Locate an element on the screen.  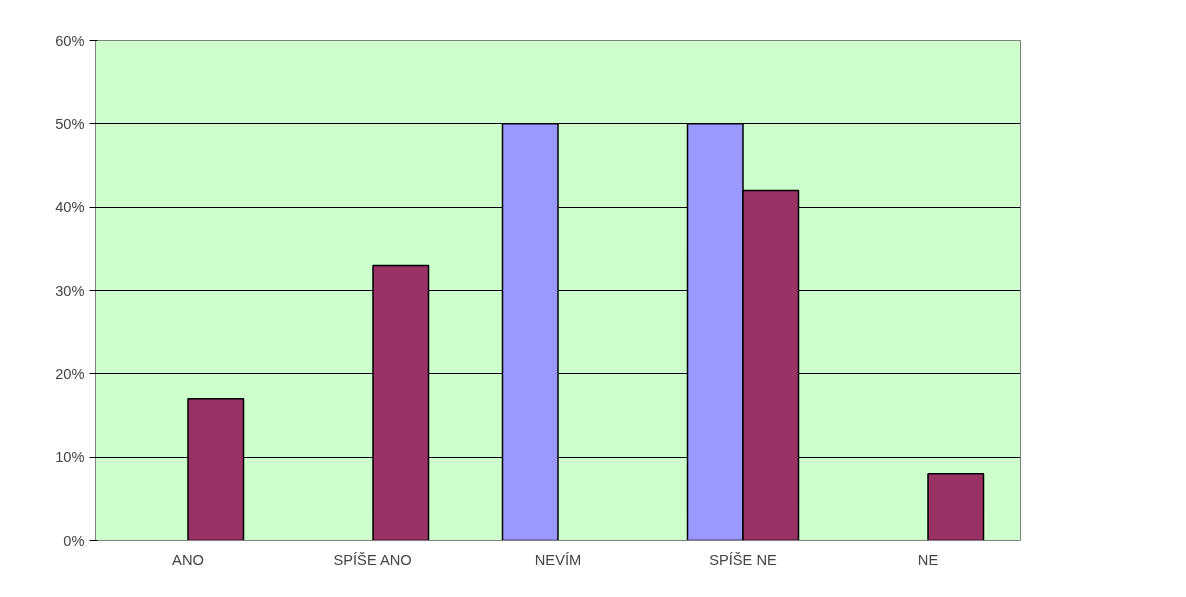
y-tick-label: 20% is located at coordinates (70, 373).